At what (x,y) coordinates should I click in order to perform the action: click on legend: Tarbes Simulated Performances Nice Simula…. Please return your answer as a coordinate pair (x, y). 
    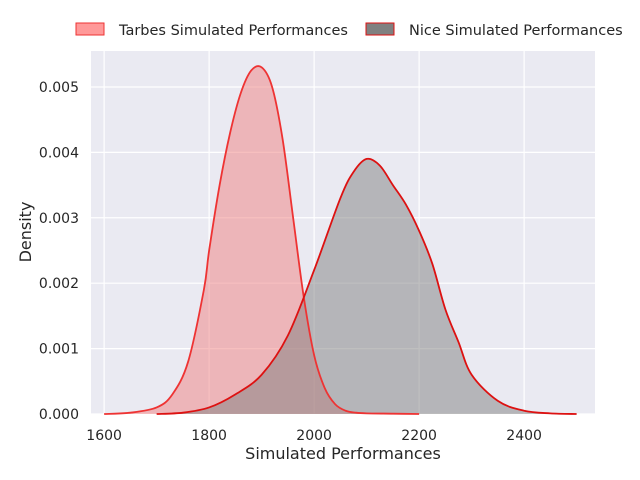
    Looking at the image, I should click on (349, 30).